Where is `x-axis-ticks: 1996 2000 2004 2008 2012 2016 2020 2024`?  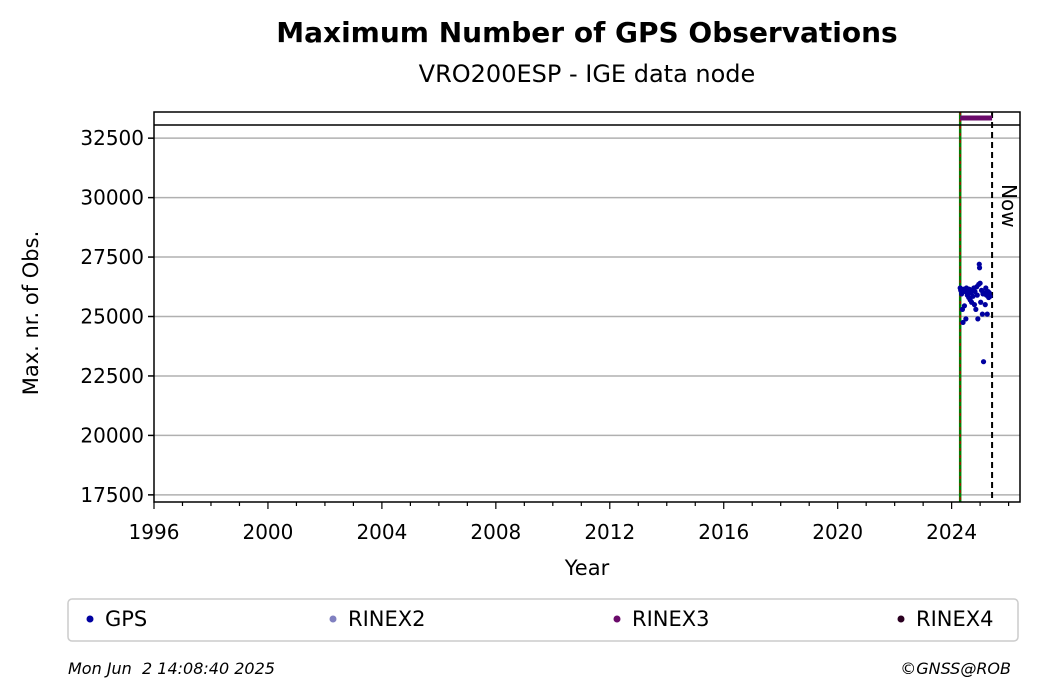 x-axis-ticks: 1996 2000 2004 2008 2012 2016 2020 2024 is located at coordinates (569, 523).